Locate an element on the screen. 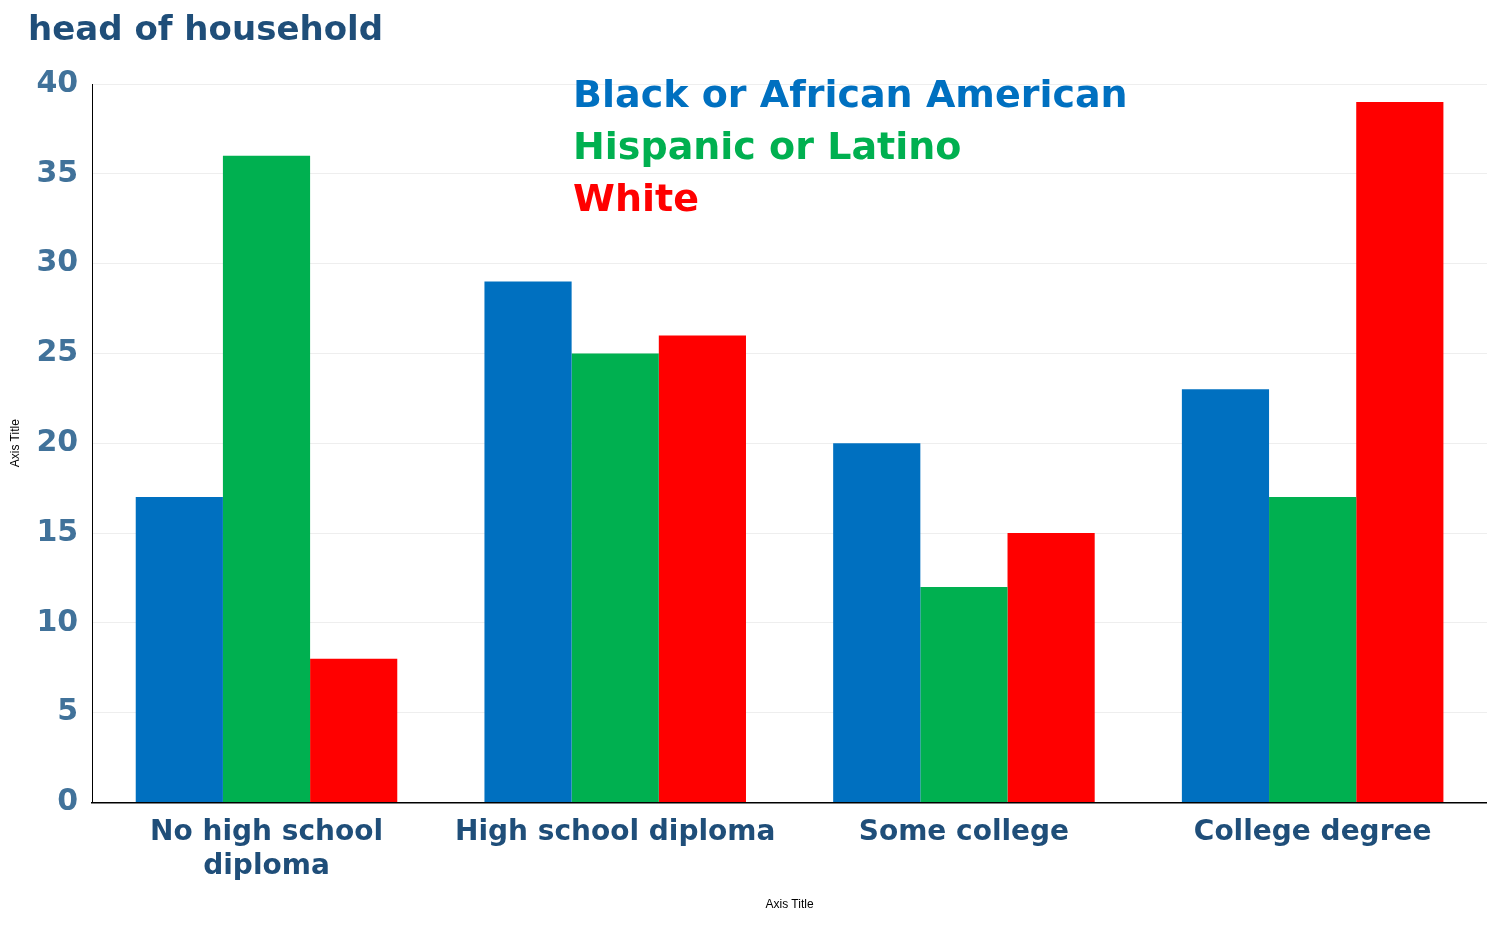 This screenshot has width=1495, height=932. text: Black or African American is located at coordinates (850, 94).